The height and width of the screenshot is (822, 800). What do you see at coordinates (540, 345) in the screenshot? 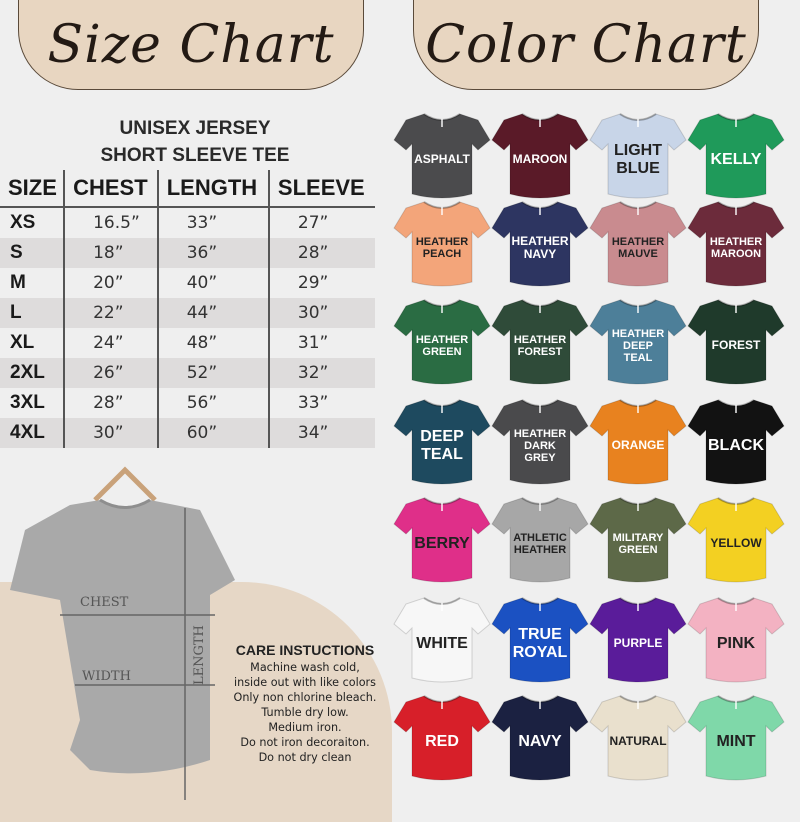
I see `color-label: HEATHER FOREST` at bounding box center [540, 345].